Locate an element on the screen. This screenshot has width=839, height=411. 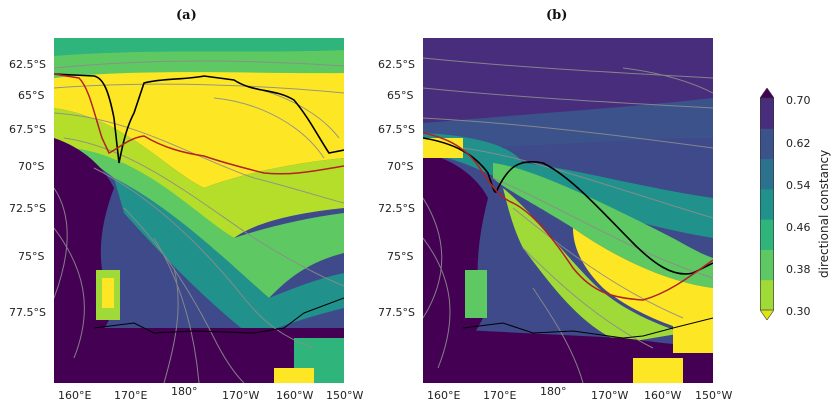
colorbar-tick: 0.70 is located at coordinates (798, 100).